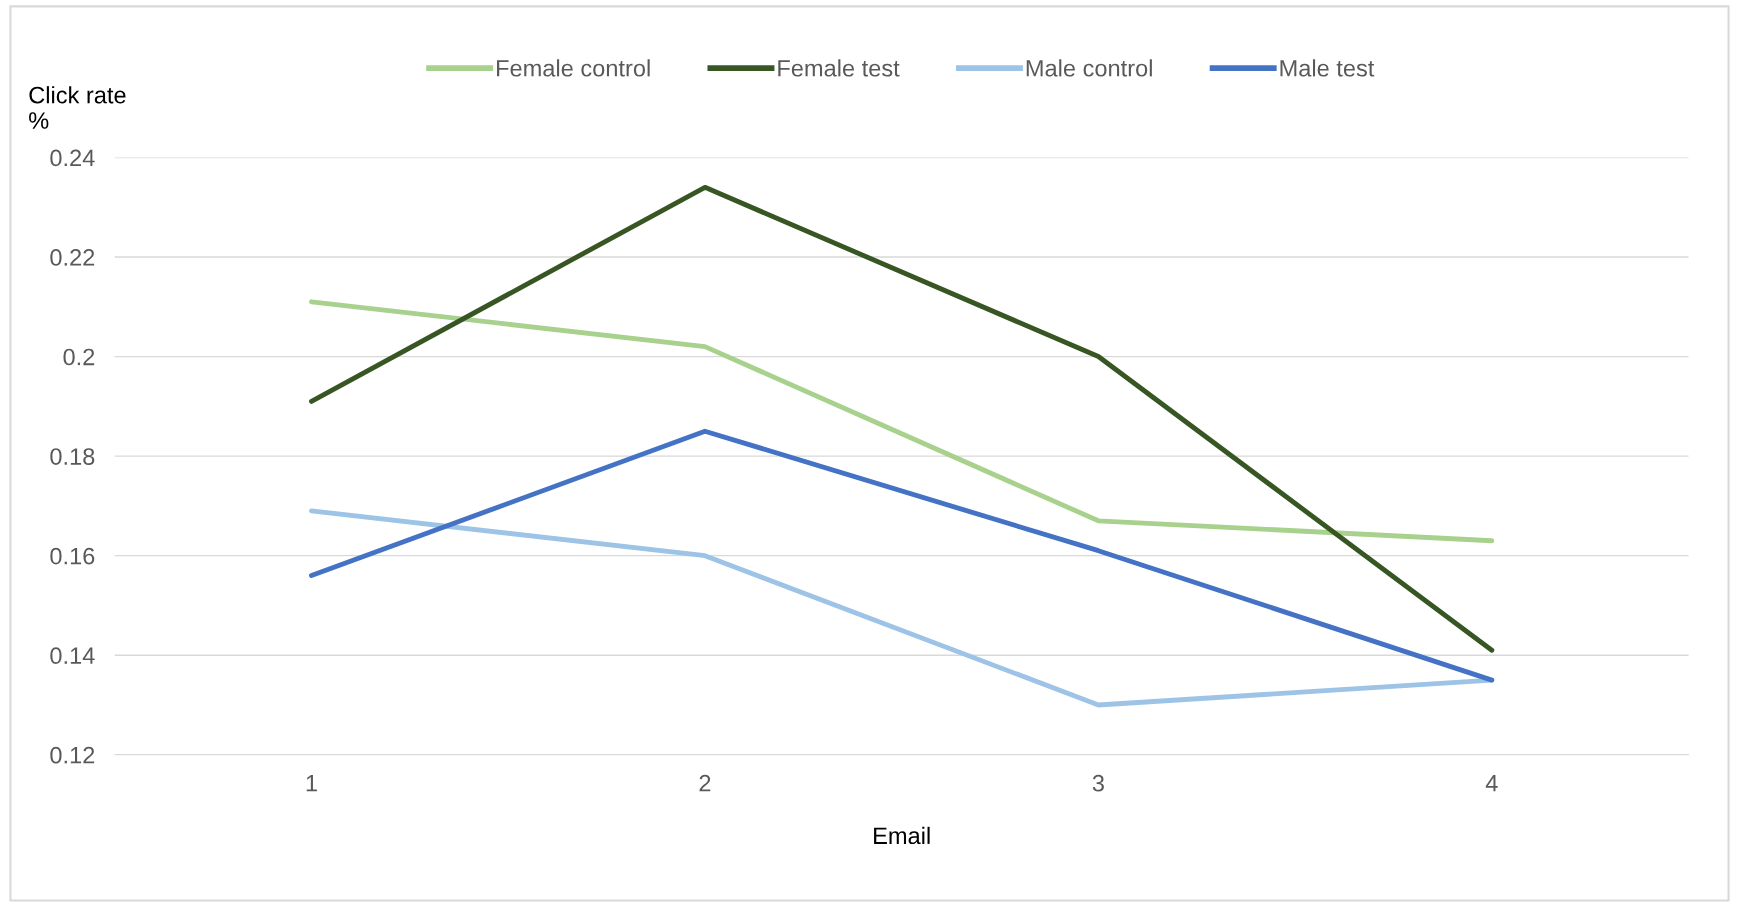 The width and height of the screenshot is (1739, 905). Describe the element at coordinates (311, 783) in the screenshot. I see `x-tick-label: 1` at that location.